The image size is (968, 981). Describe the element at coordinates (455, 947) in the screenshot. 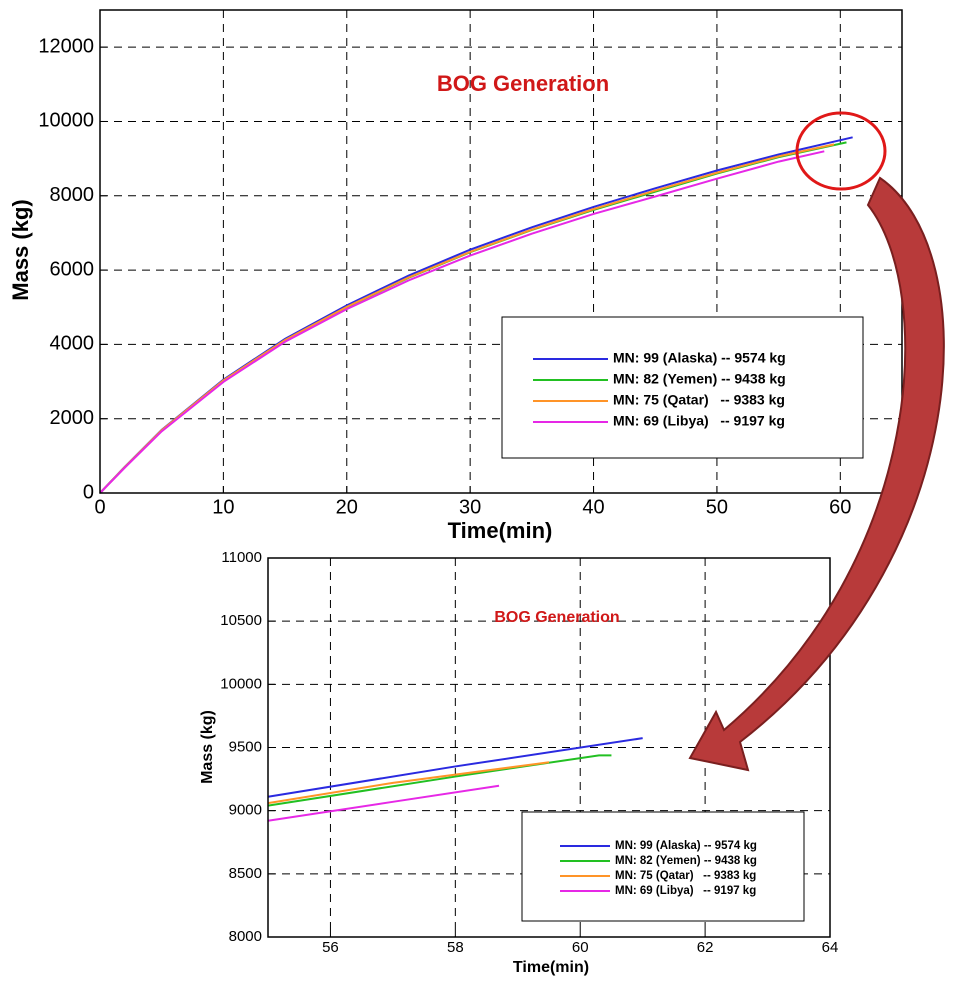

I see `x-tick-label: 58` at that location.